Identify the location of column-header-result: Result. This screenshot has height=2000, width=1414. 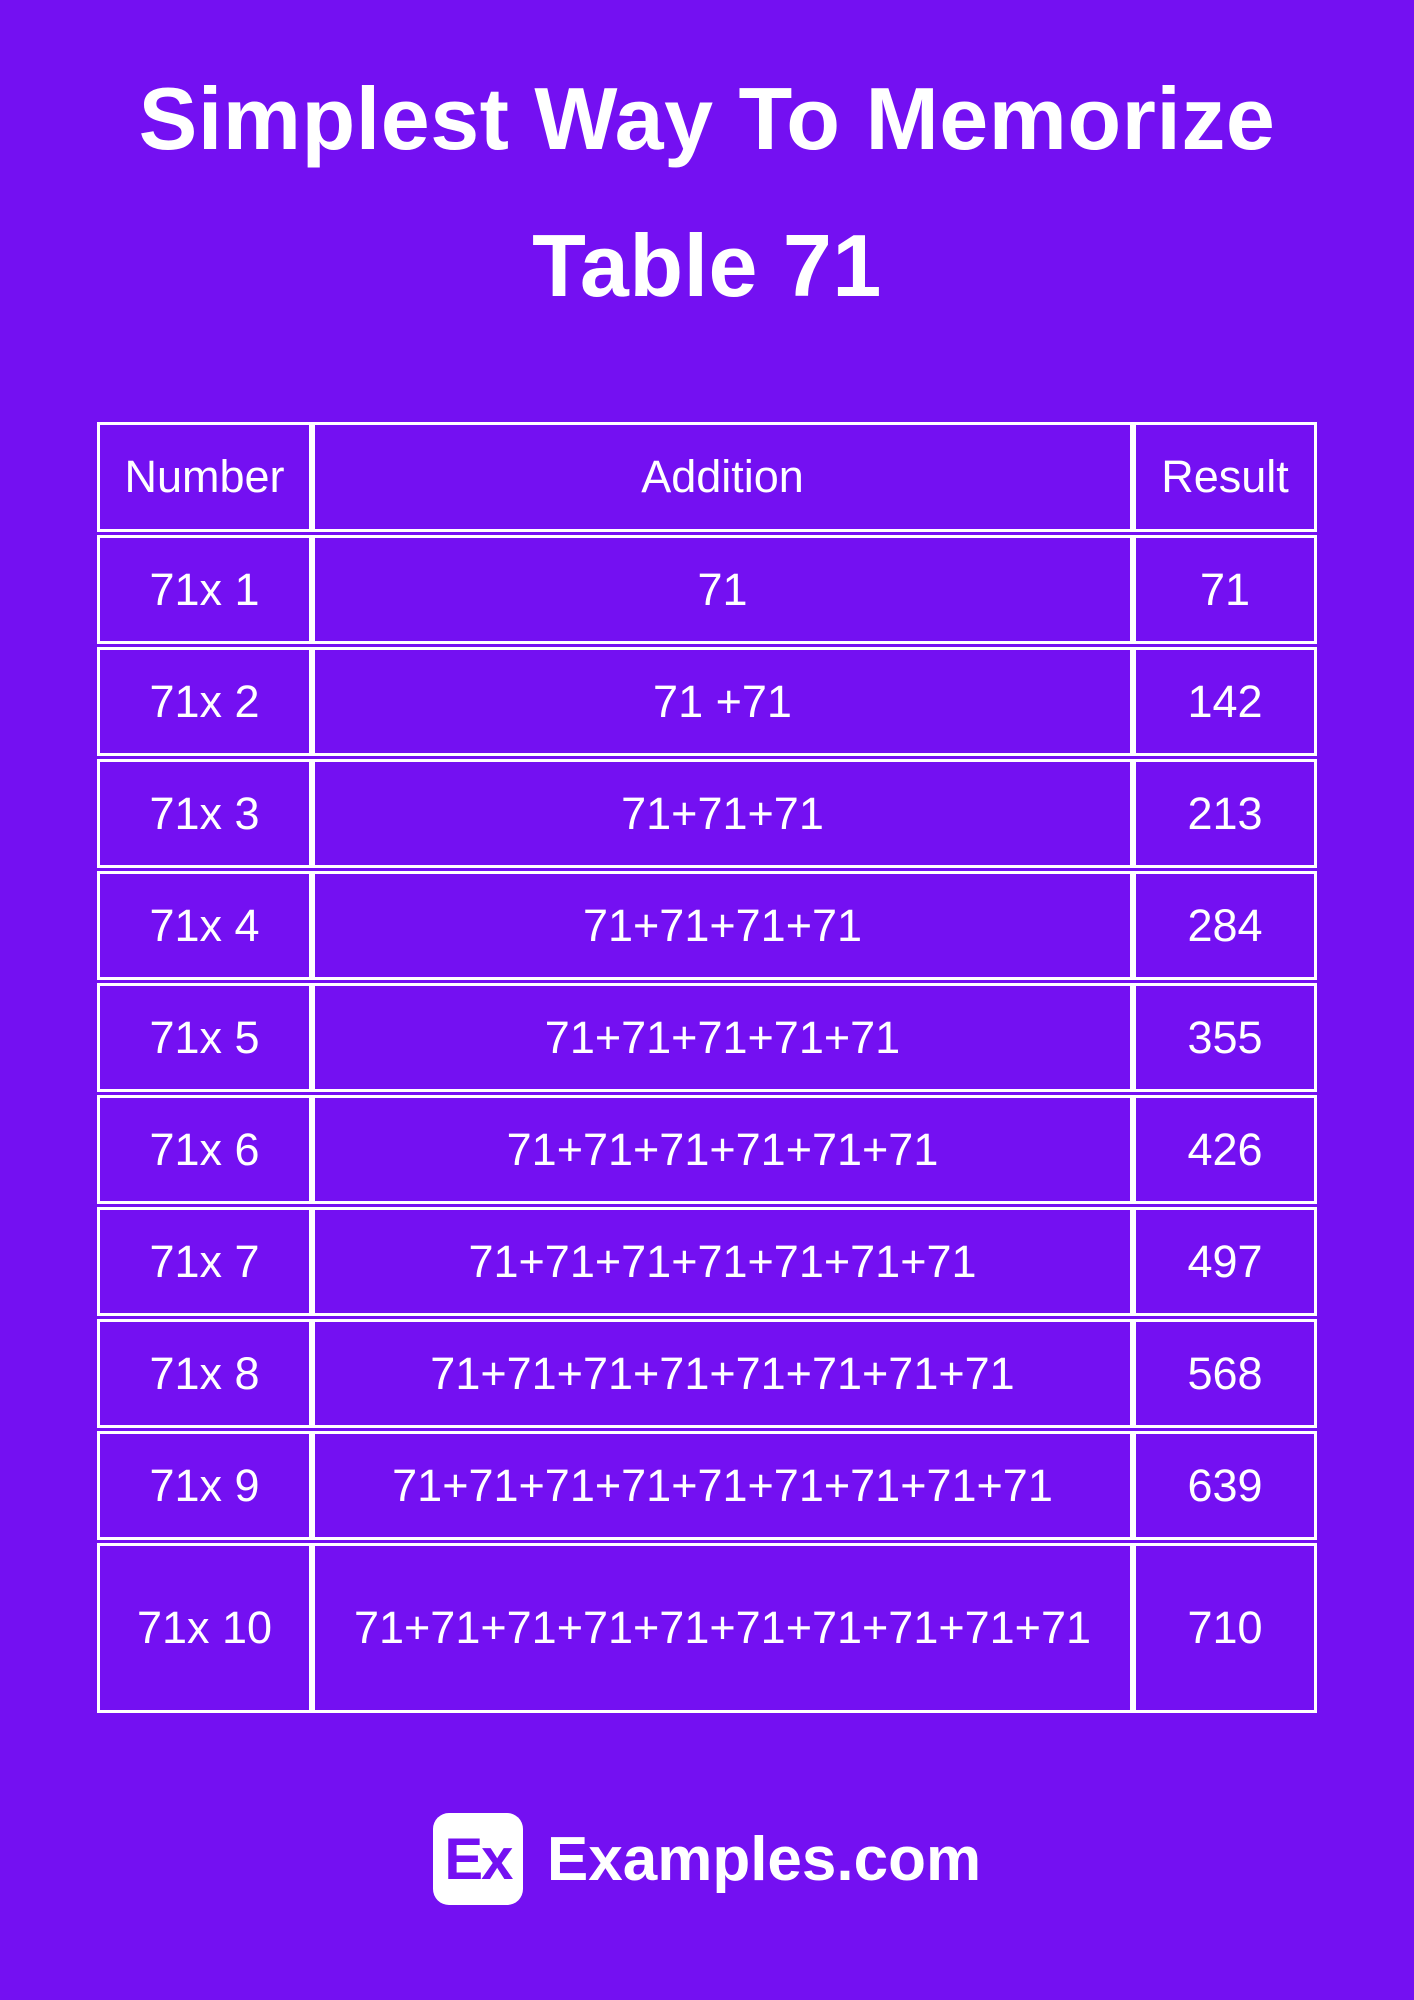
(1225, 477).